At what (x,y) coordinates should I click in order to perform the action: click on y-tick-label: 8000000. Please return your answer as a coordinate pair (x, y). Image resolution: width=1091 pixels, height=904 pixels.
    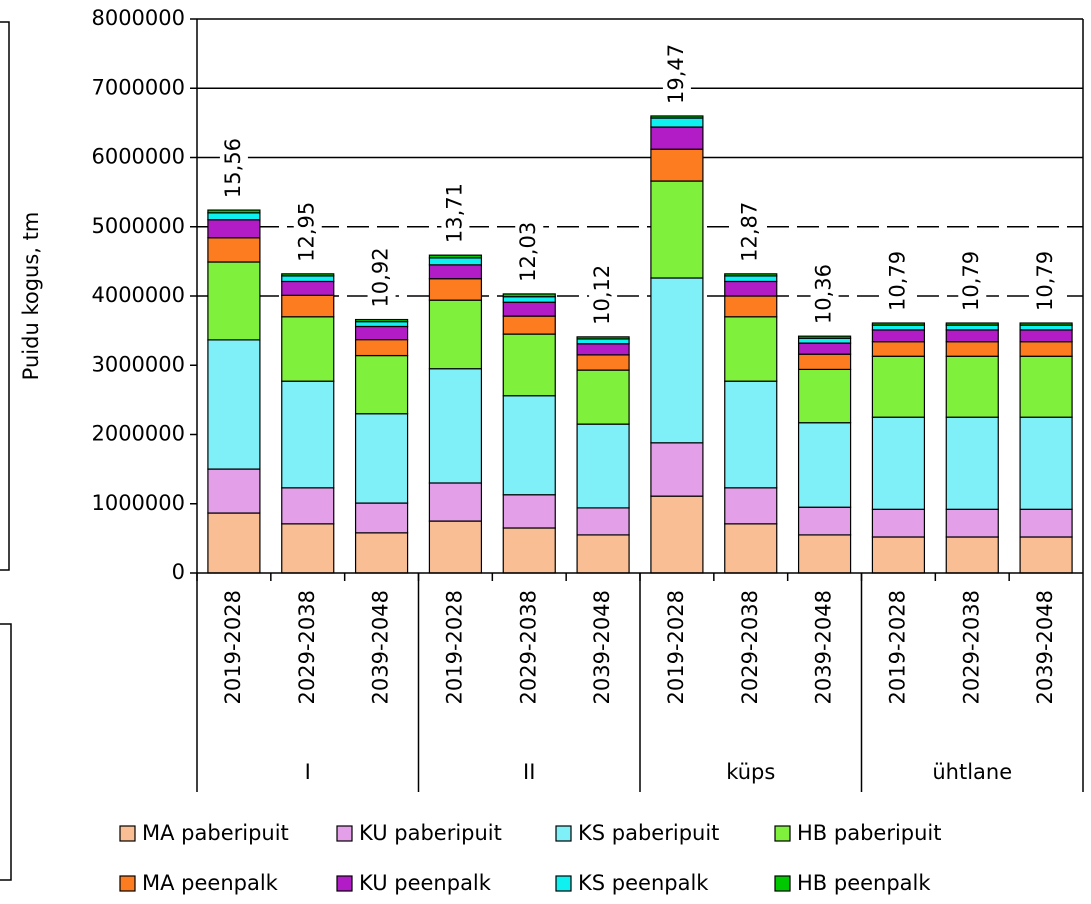
    Looking at the image, I should click on (138, 18).